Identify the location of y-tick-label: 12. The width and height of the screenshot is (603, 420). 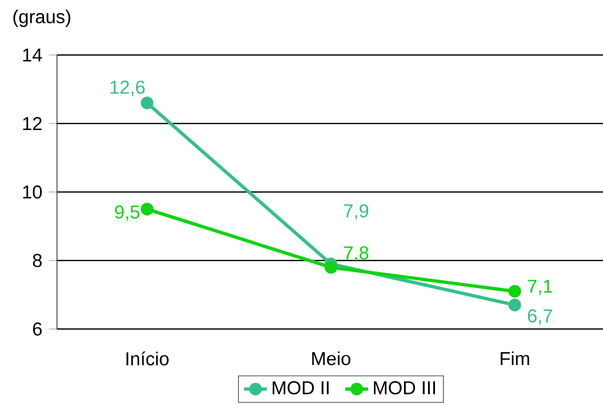
(32, 123).